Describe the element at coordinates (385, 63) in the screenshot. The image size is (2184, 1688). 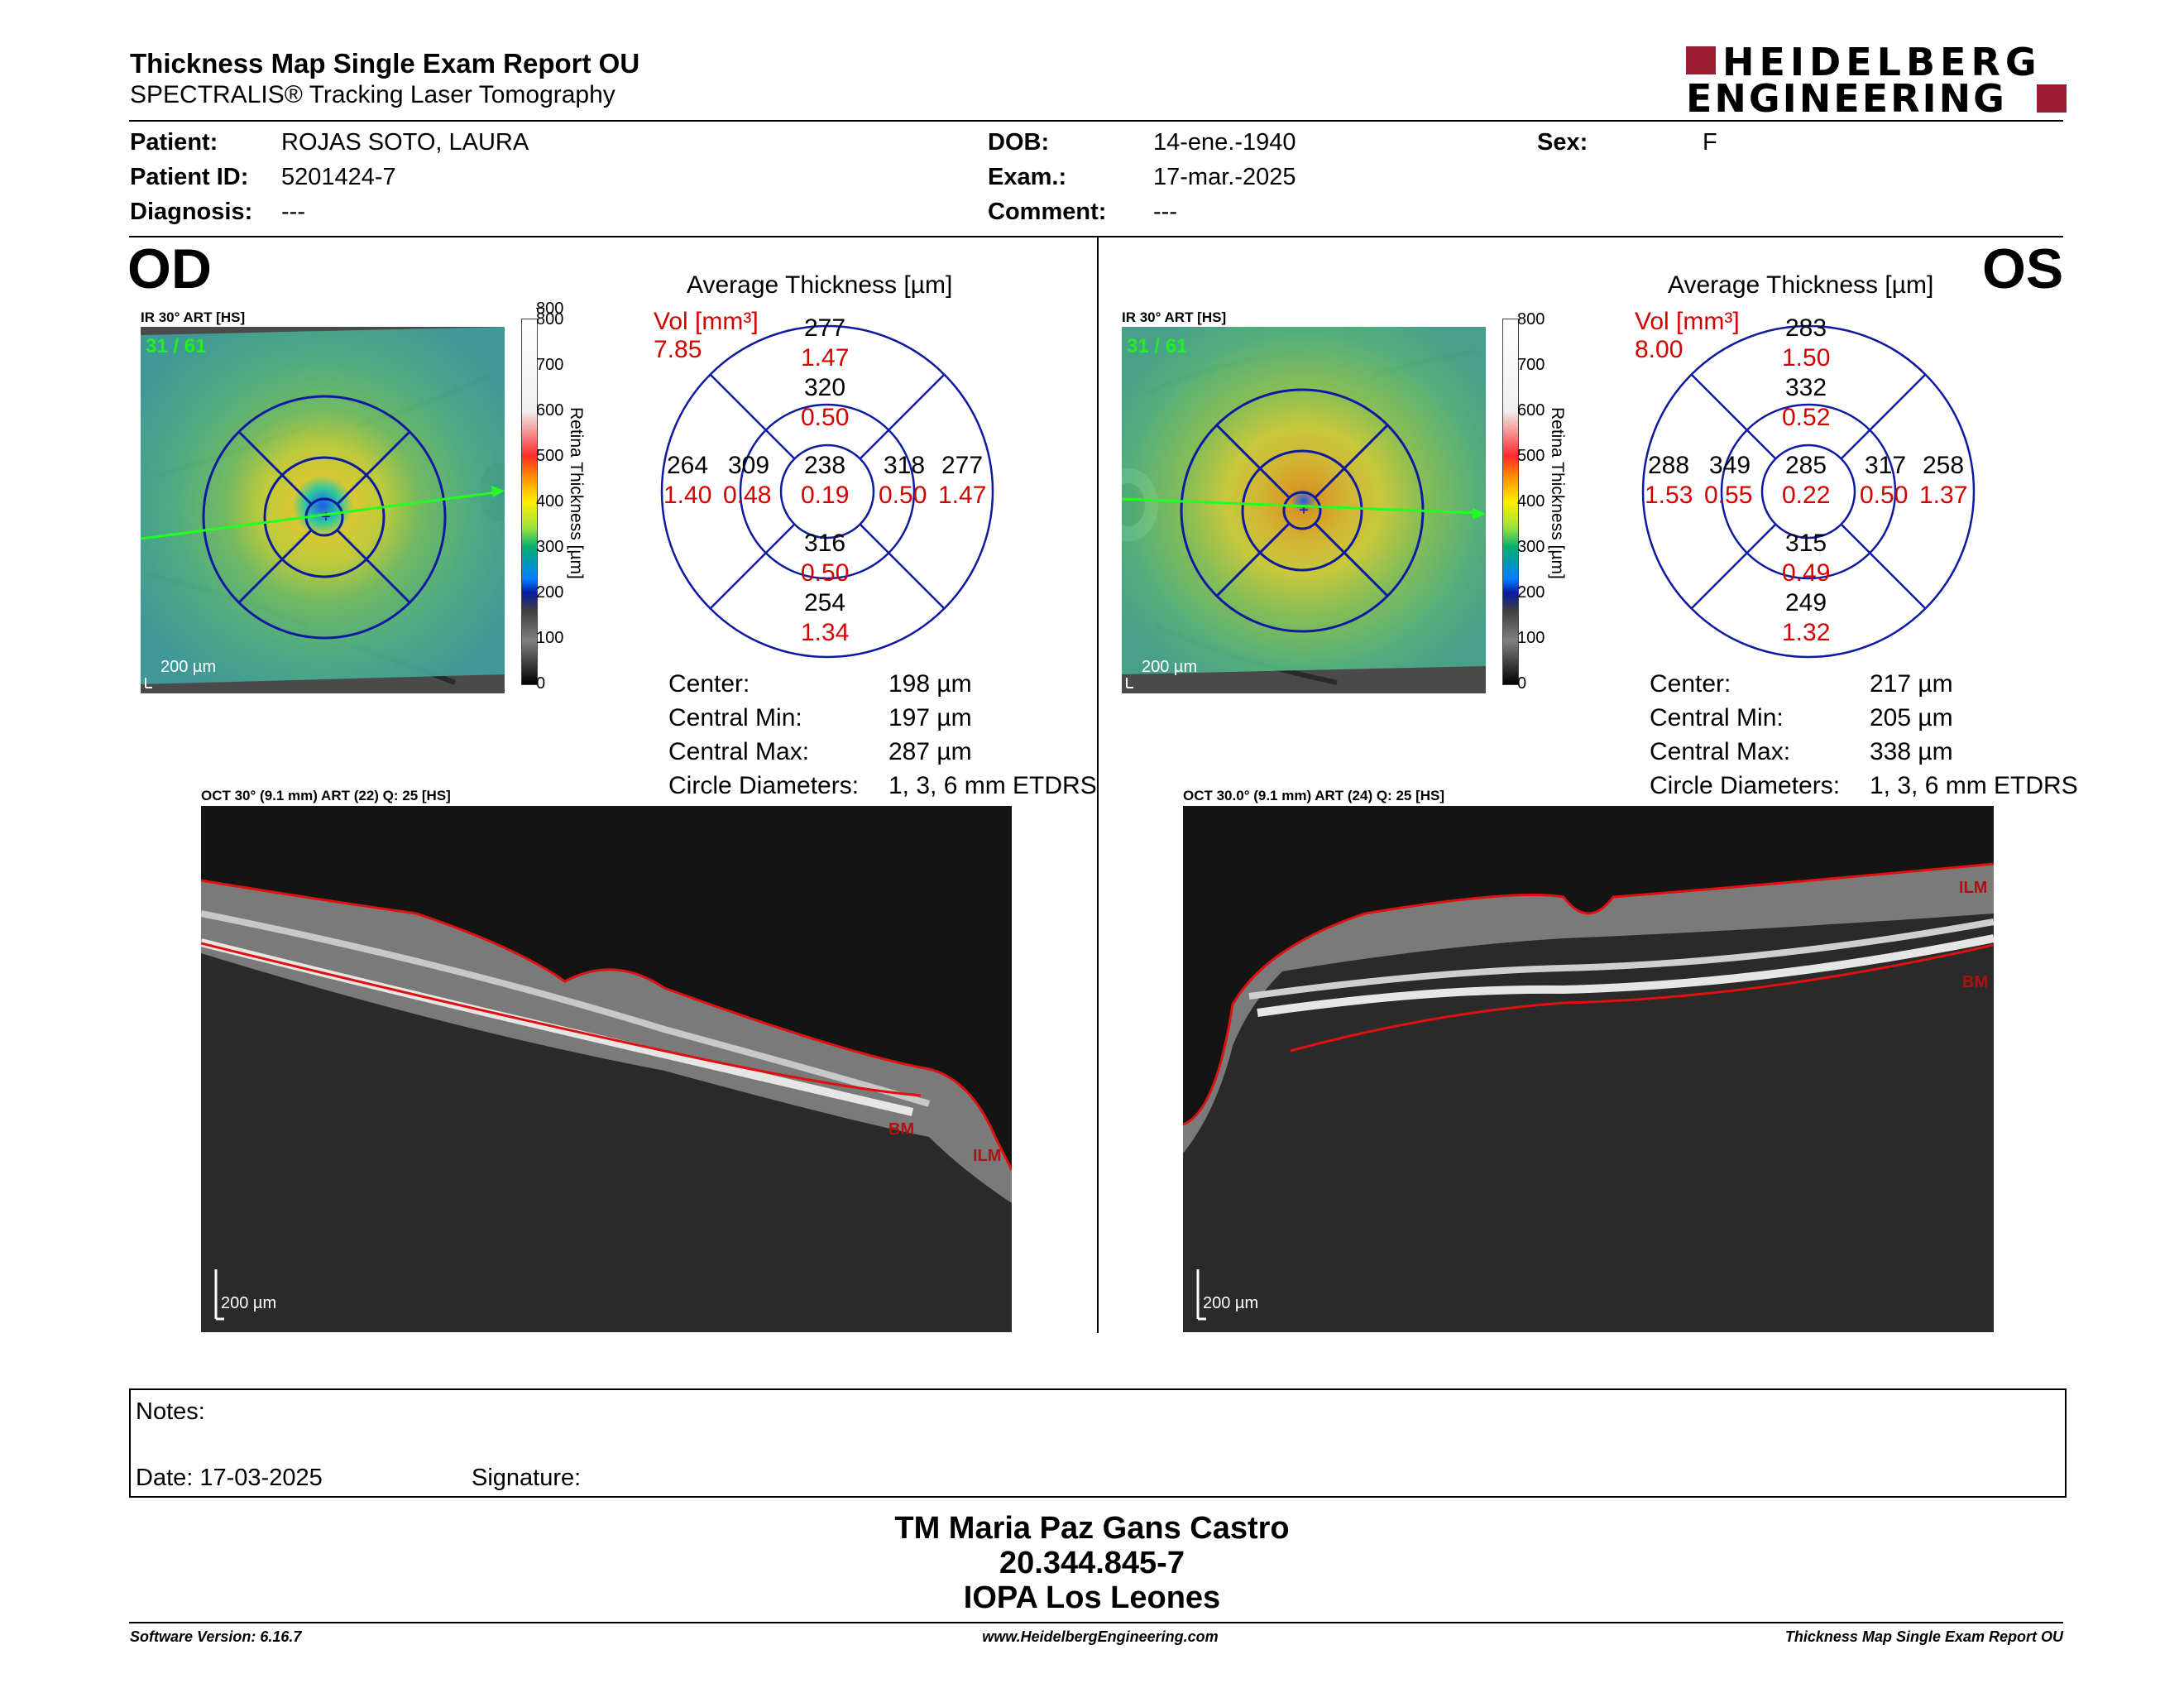
I see `report-title: Thickness Map Single Exam Report OU` at that location.